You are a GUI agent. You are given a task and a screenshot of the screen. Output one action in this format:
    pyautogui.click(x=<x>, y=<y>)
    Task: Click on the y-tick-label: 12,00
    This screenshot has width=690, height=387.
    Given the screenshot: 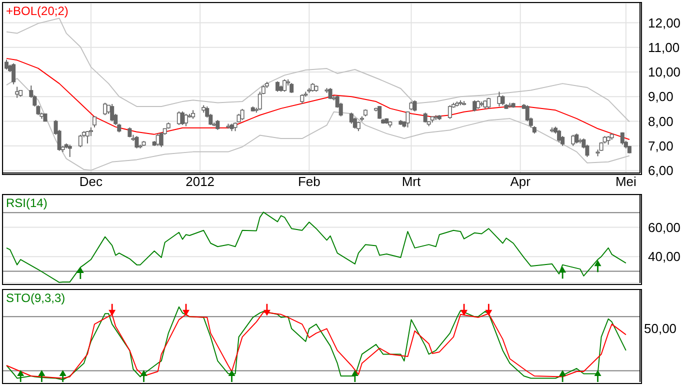 What is the action you would take?
    pyautogui.click(x=664, y=22)
    